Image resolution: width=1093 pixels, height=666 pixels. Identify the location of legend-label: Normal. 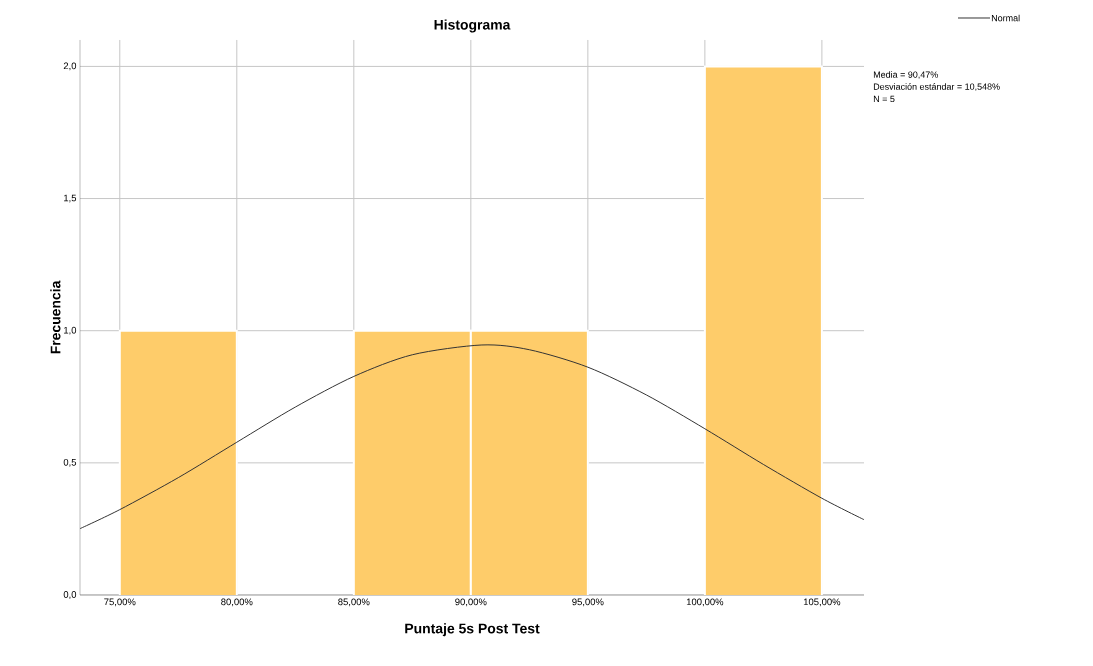
(1005, 18).